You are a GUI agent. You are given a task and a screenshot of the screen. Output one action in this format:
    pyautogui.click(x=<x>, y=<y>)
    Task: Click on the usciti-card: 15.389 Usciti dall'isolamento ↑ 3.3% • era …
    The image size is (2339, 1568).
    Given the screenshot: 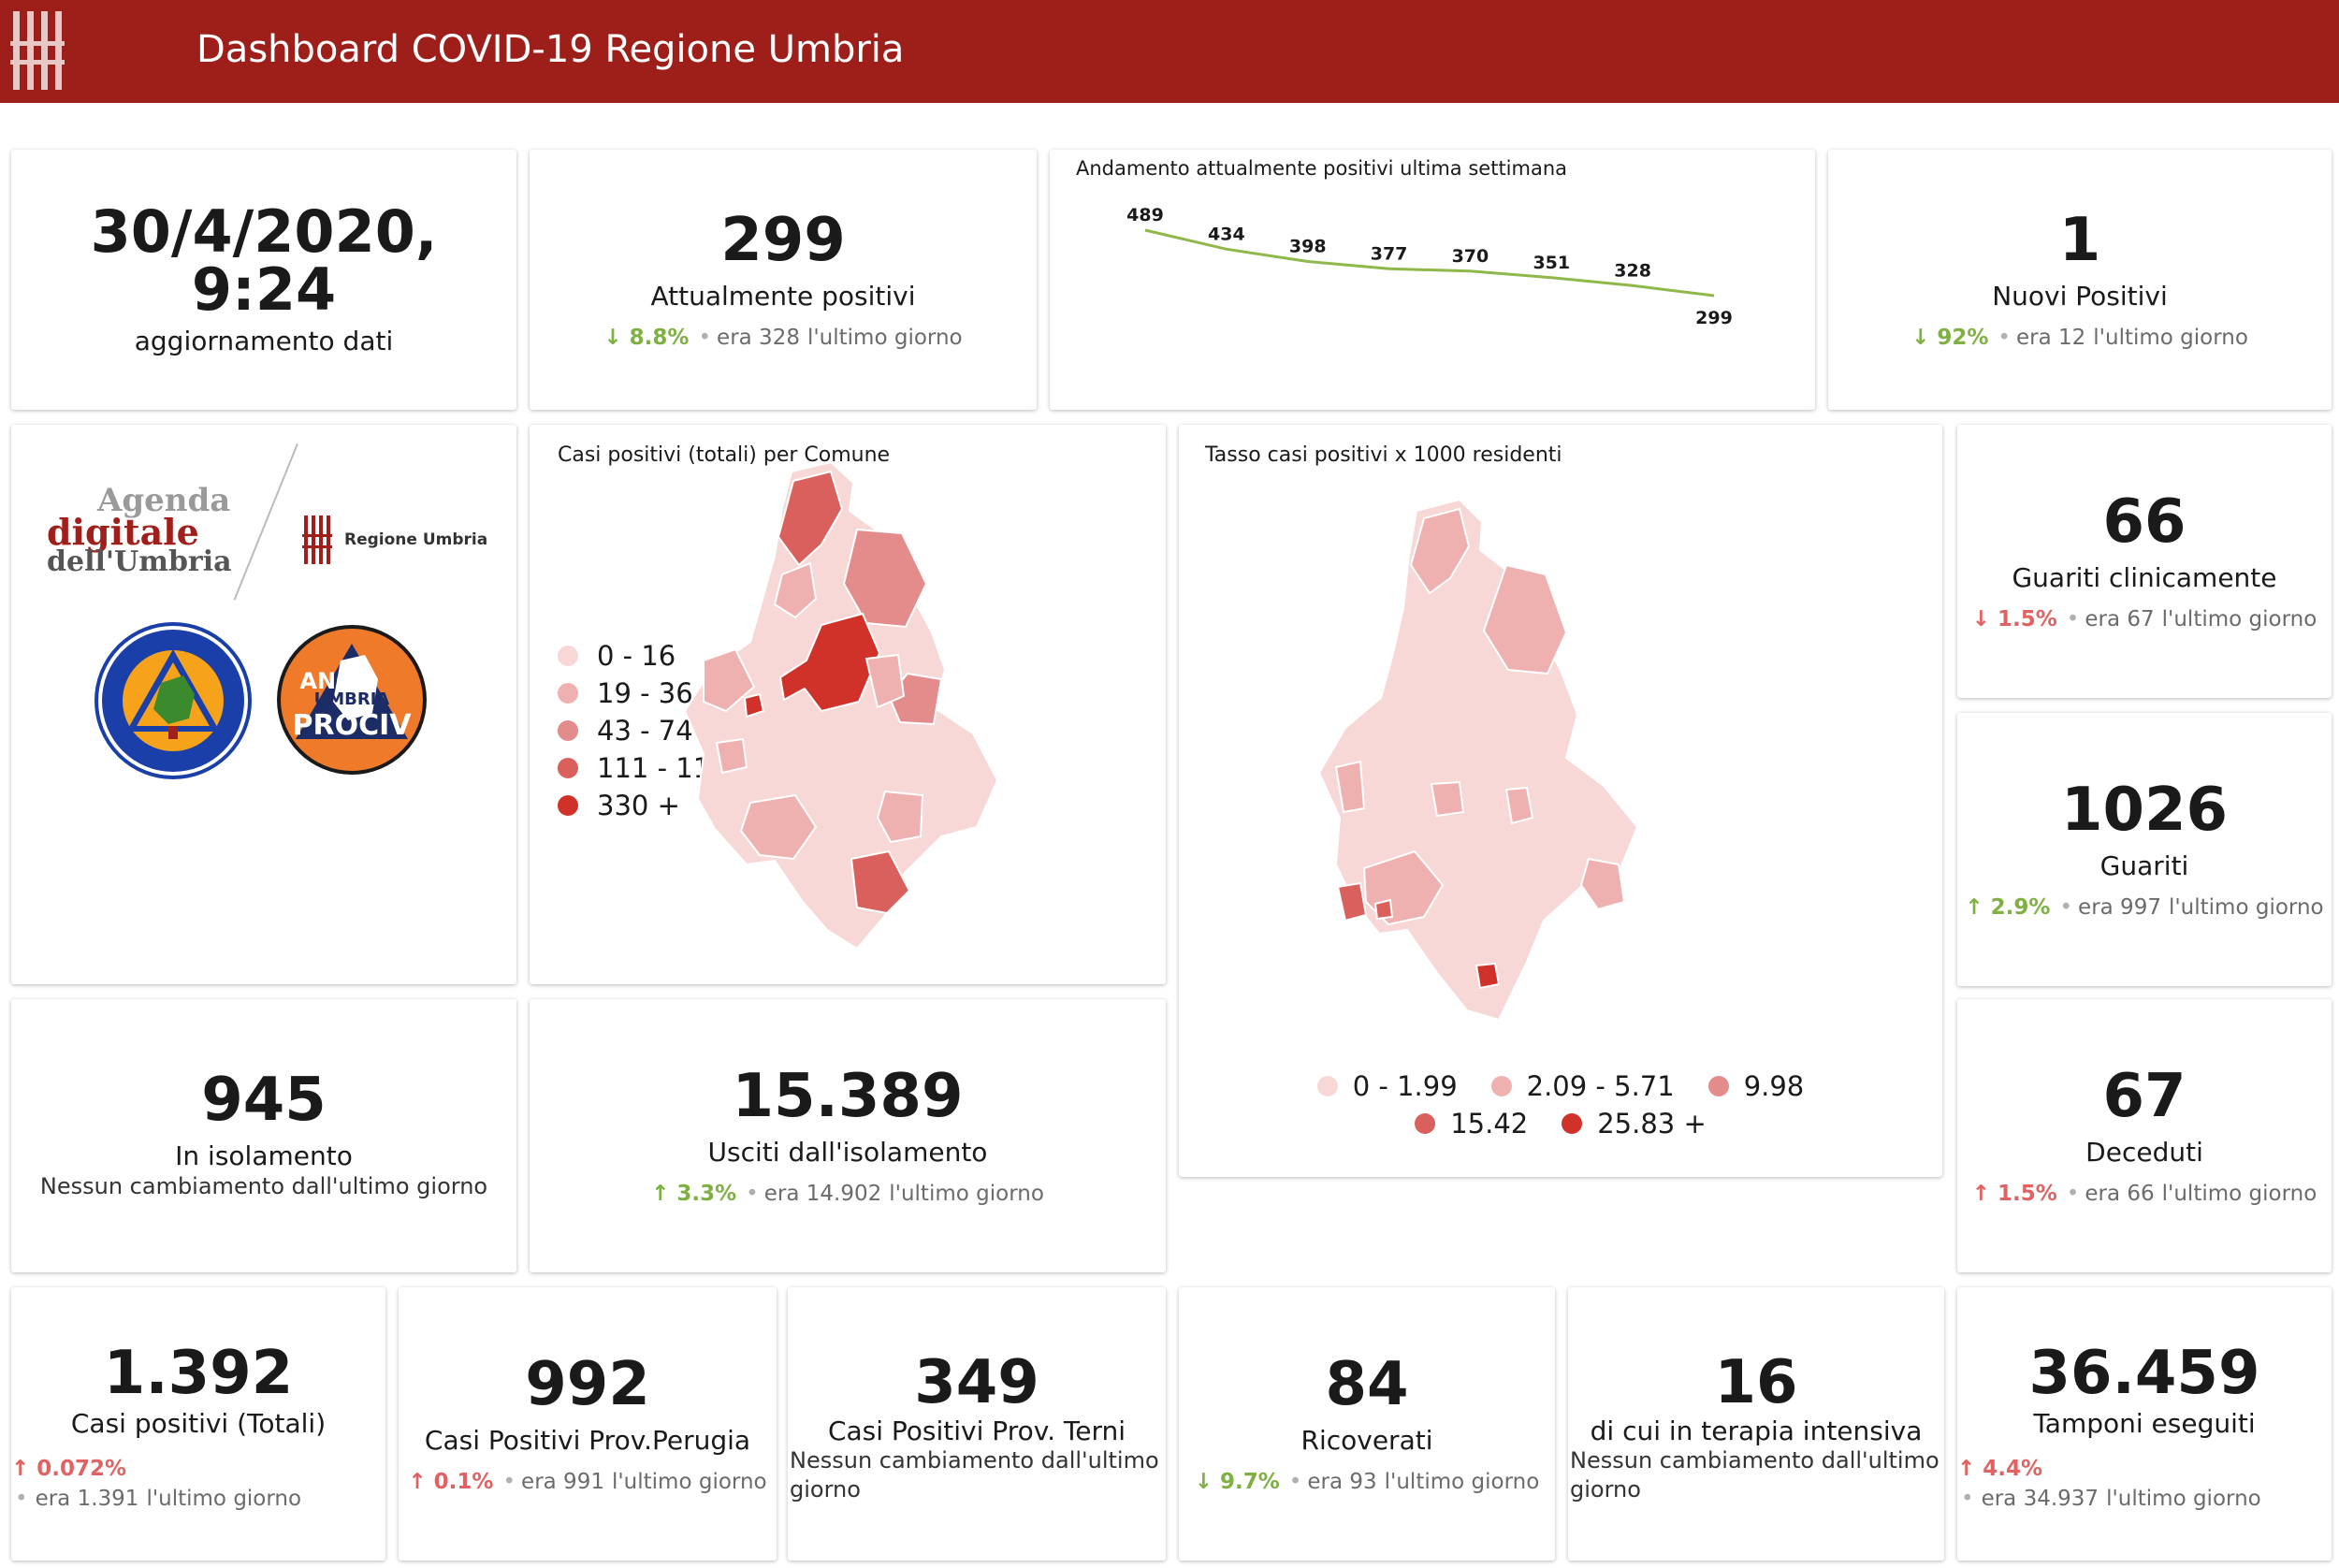 What is the action you would take?
    pyautogui.click(x=848, y=1135)
    